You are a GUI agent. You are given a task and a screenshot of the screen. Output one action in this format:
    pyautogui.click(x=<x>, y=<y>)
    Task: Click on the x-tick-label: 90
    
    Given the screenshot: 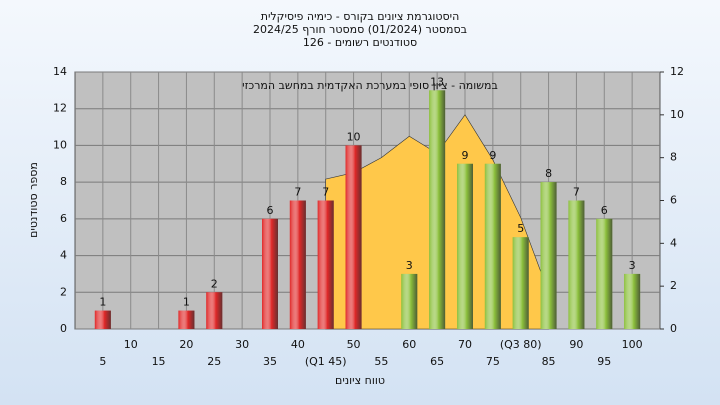 What is the action you would take?
    pyautogui.click(x=576, y=344)
    